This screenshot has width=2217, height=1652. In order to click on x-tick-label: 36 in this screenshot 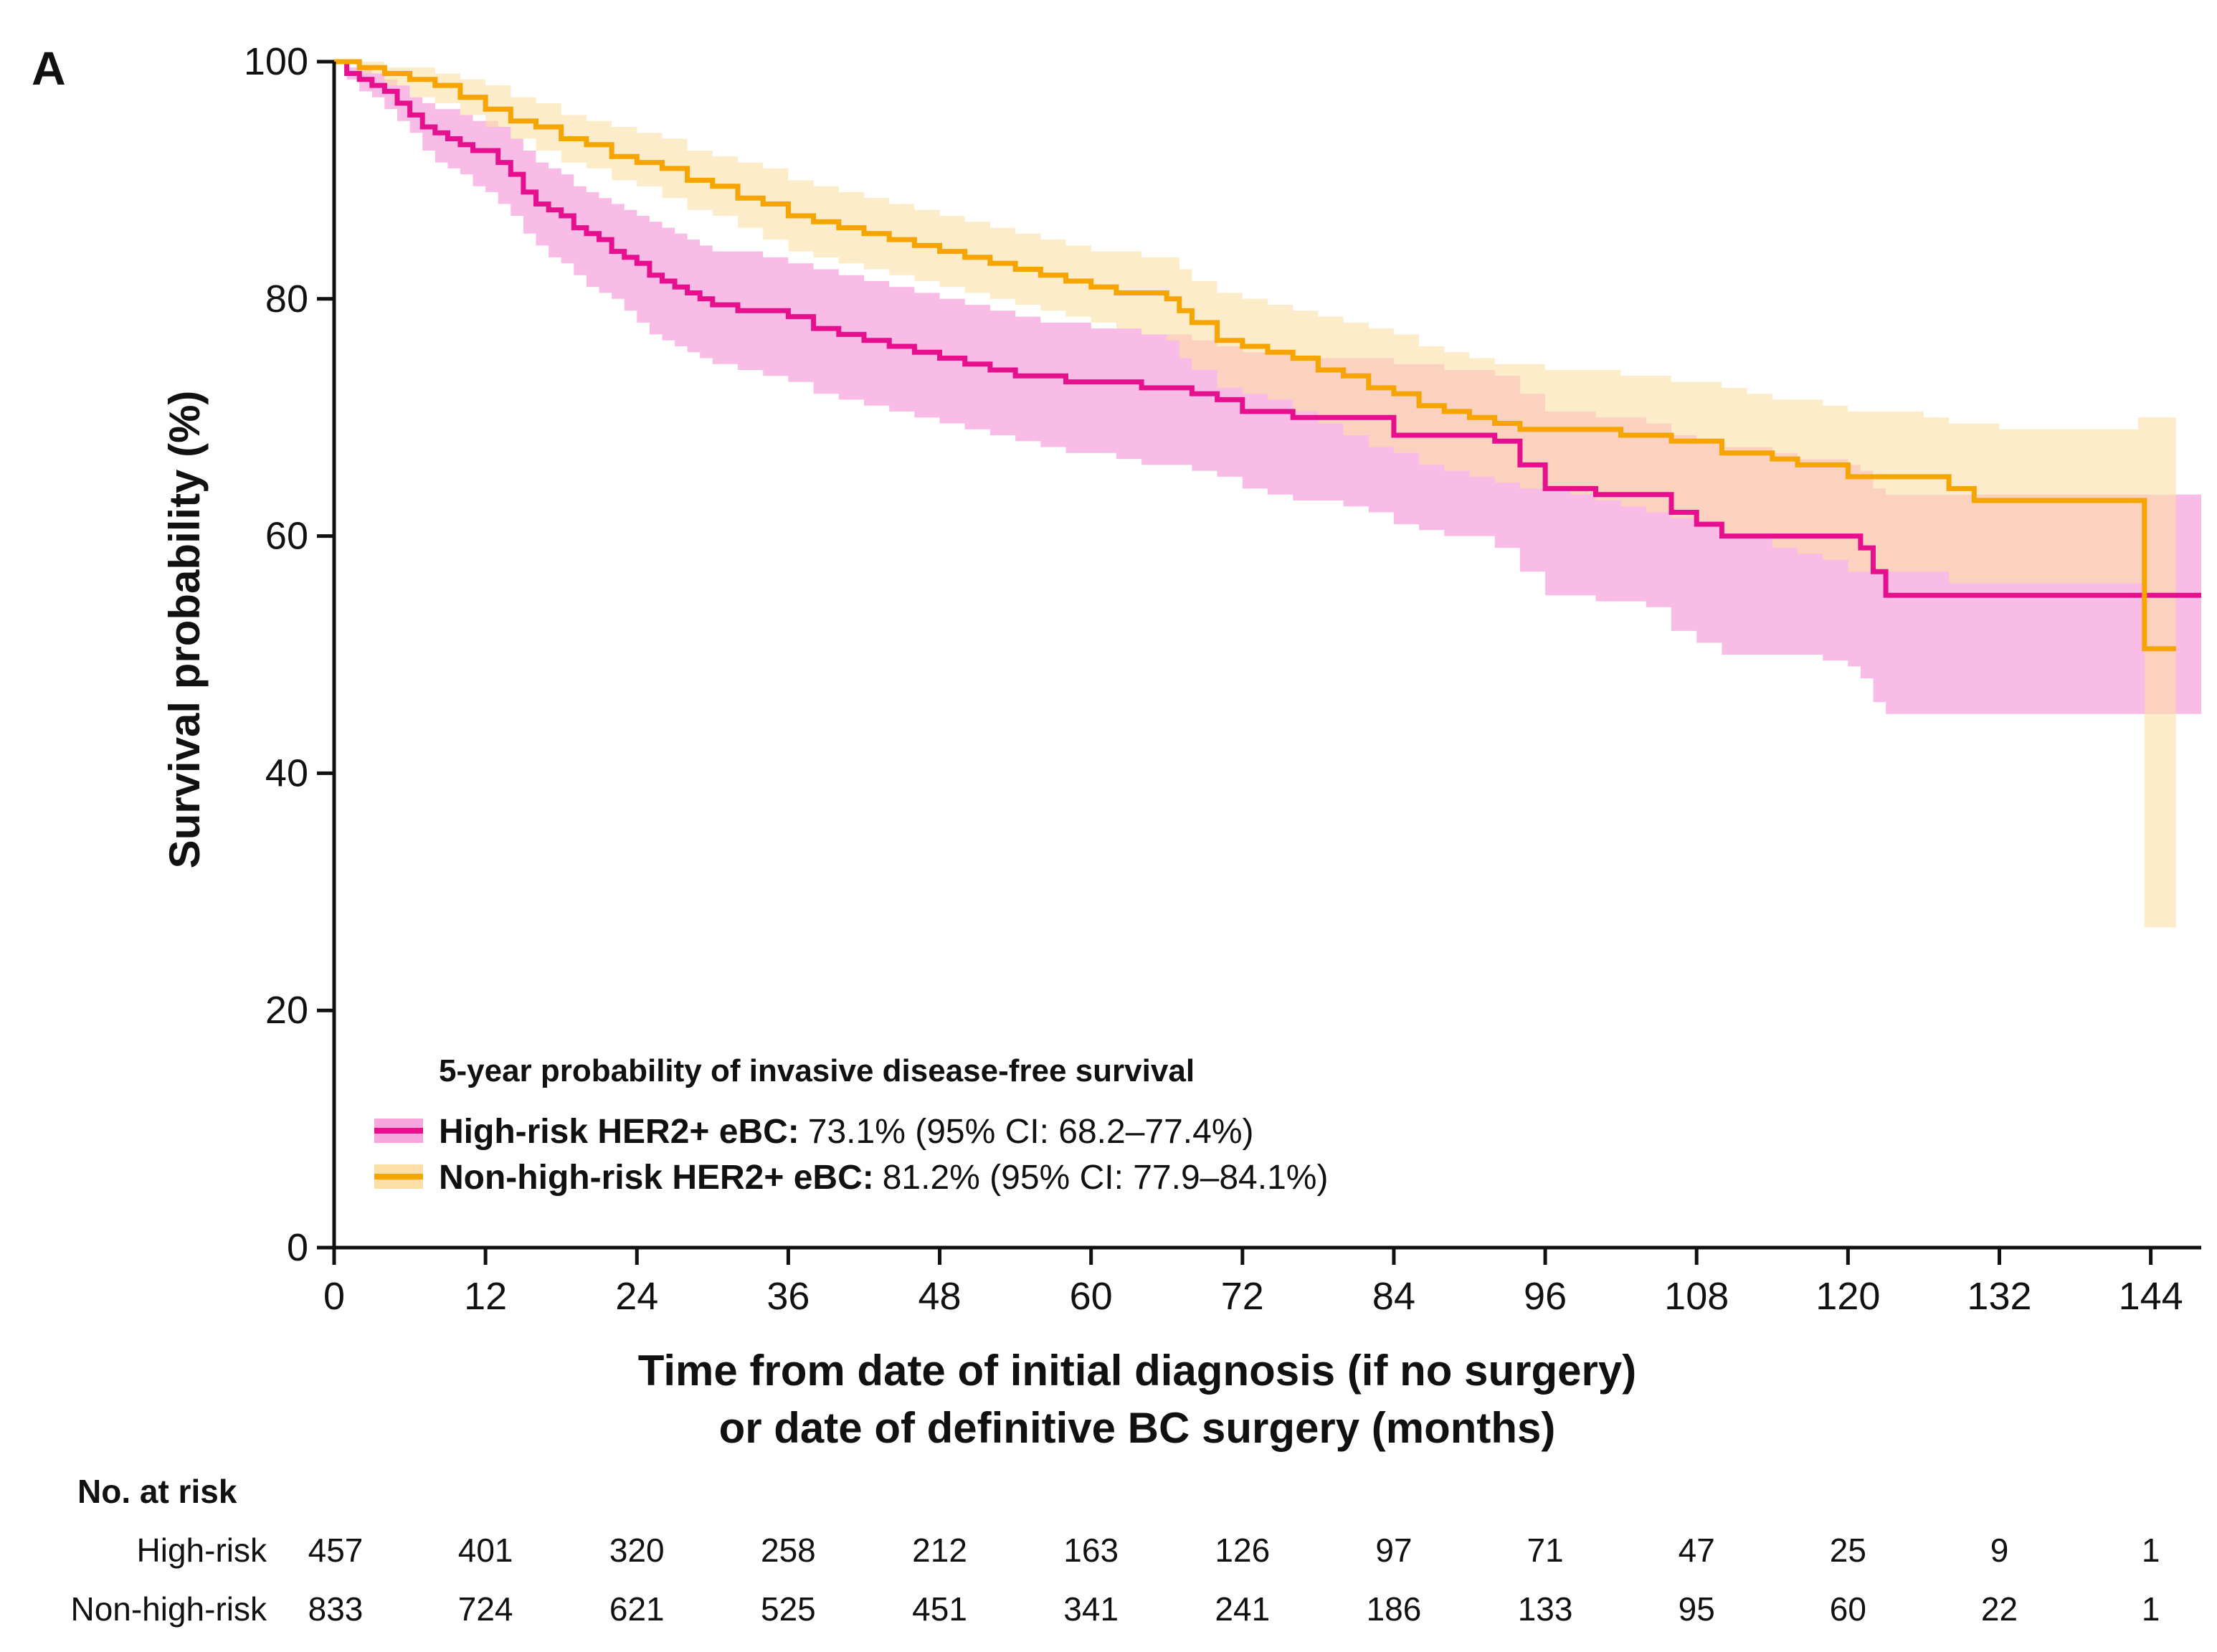, I will do `click(788, 1296)`.